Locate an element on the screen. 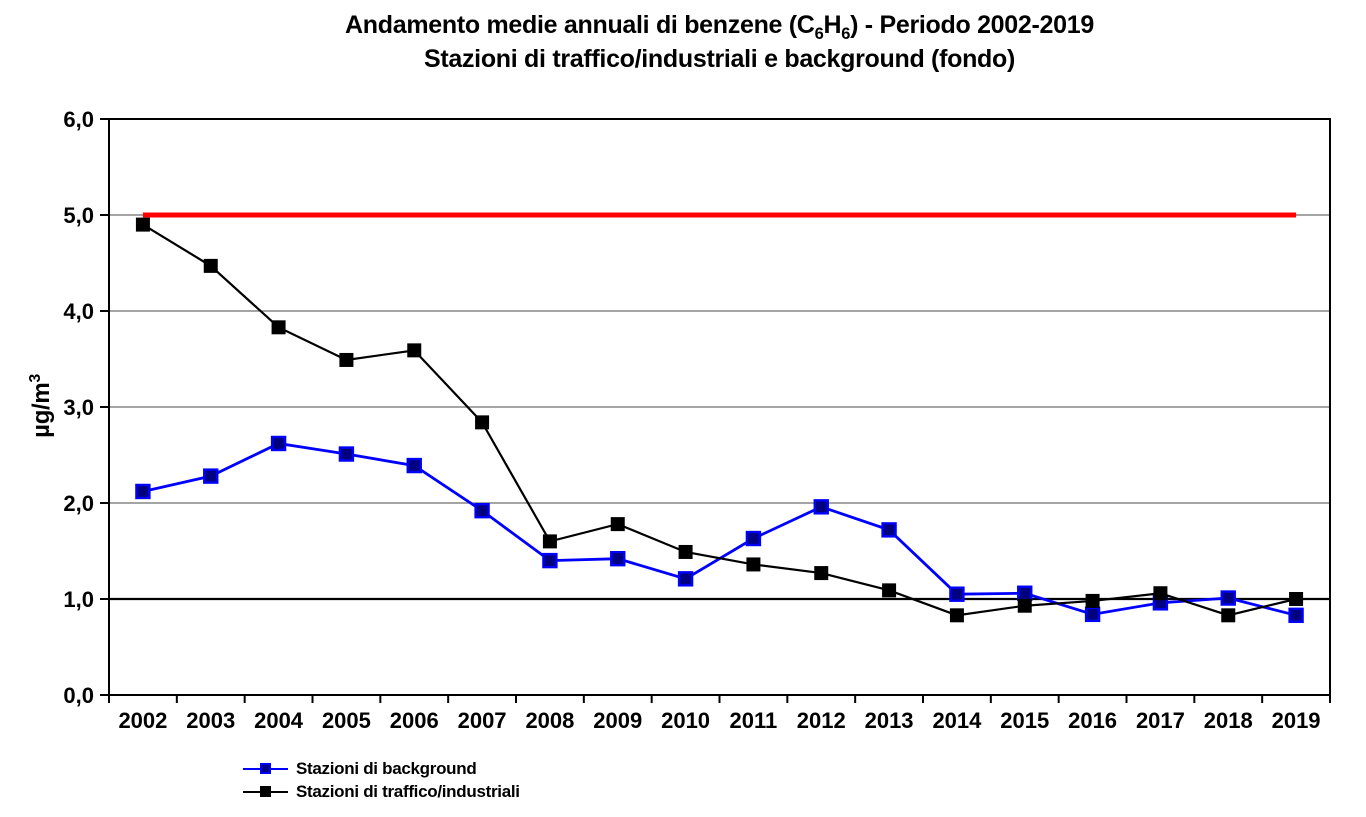 The height and width of the screenshot is (817, 1366). legend-sample-background is located at coordinates (265, 768).